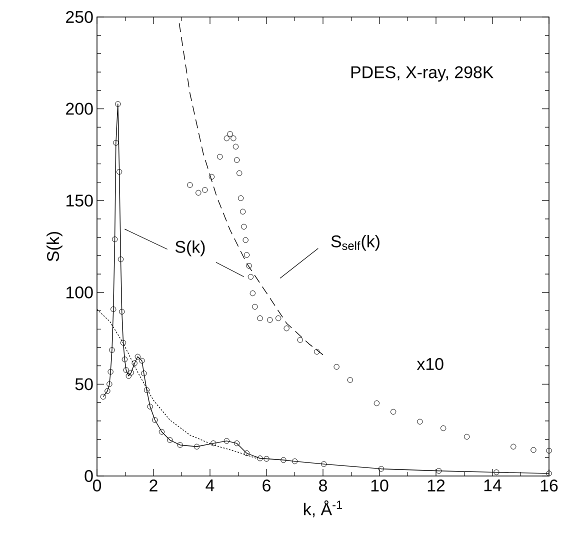 The width and height of the screenshot is (564, 535). I want to click on y-axis-title: S(k), so click(54, 247).